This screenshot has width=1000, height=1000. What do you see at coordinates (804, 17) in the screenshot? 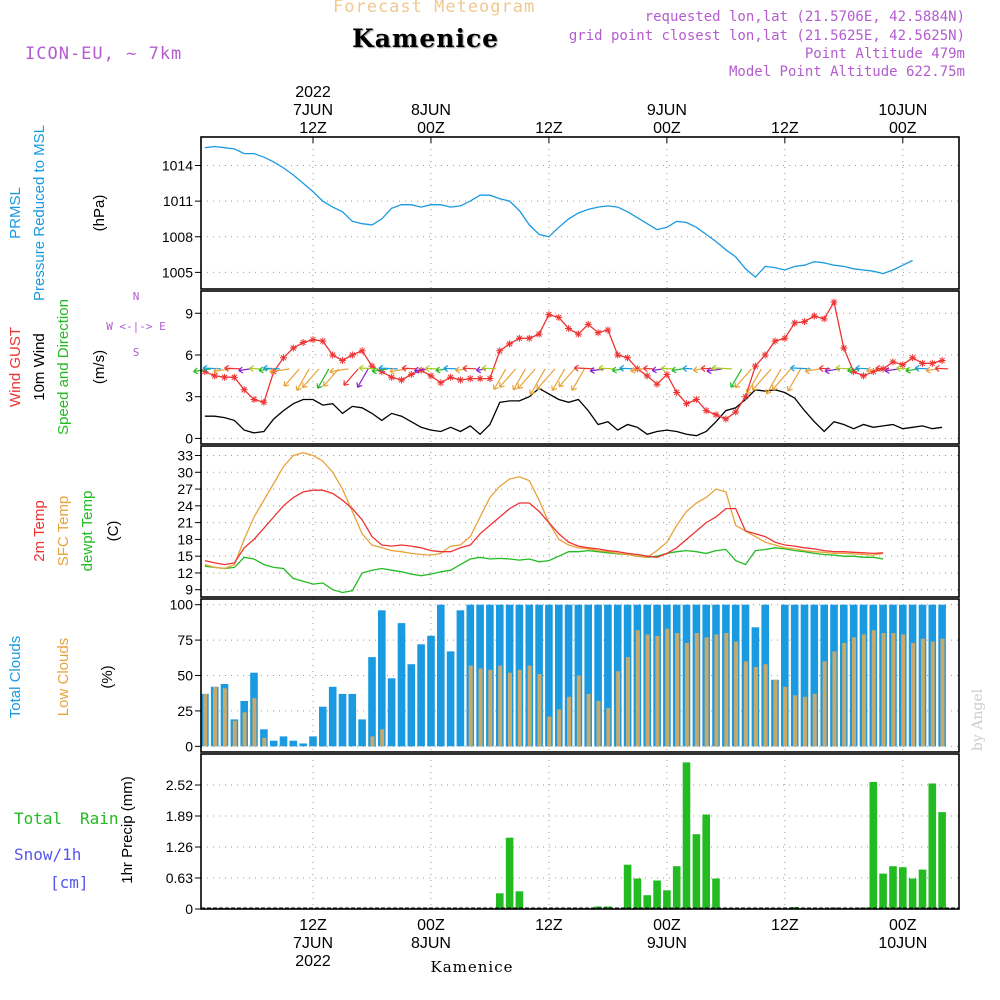
I see `requested-lonlat: requested lon,lat (21.5706E, 42.5884N)` at bounding box center [804, 17].